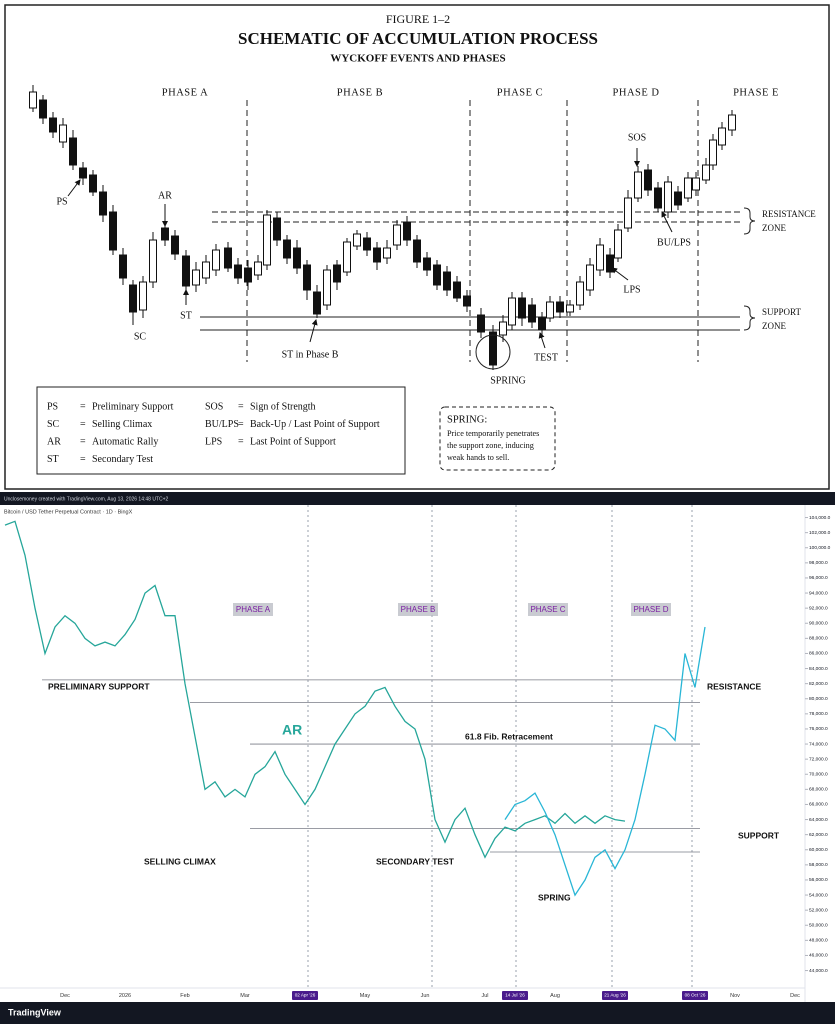  Describe the element at coordinates (305, 995) in the screenshot. I see `x-tick-label: 02 Apr '26` at that location.